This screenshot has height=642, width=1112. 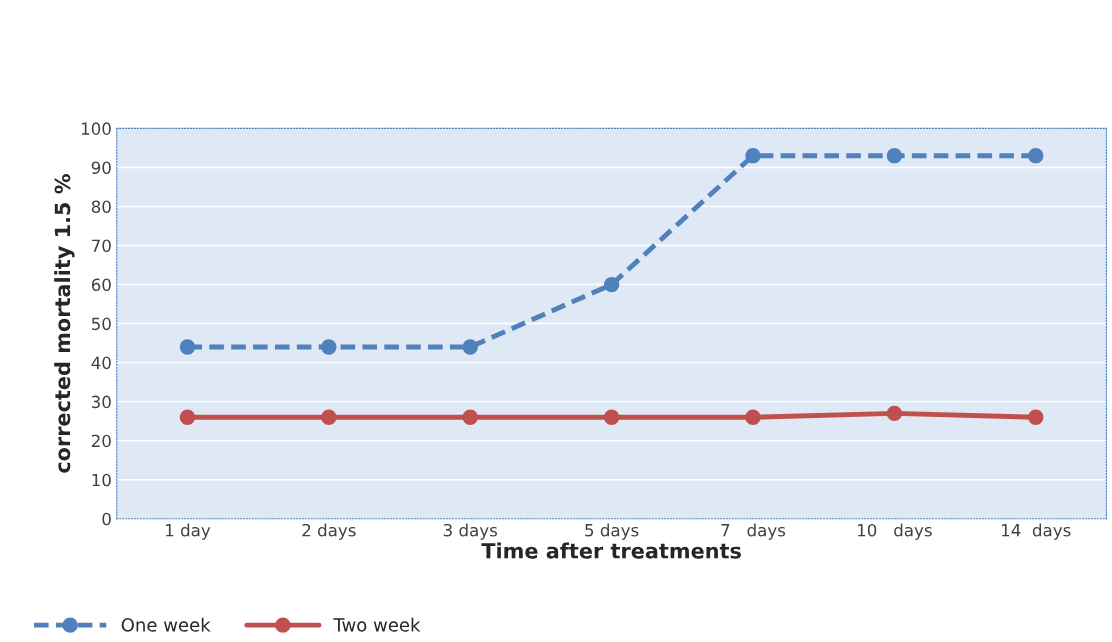 What do you see at coordinates (1036, 531) in the screenshot?
I see `x-tick-label: 14 days` at bounding box center [1036, 531].